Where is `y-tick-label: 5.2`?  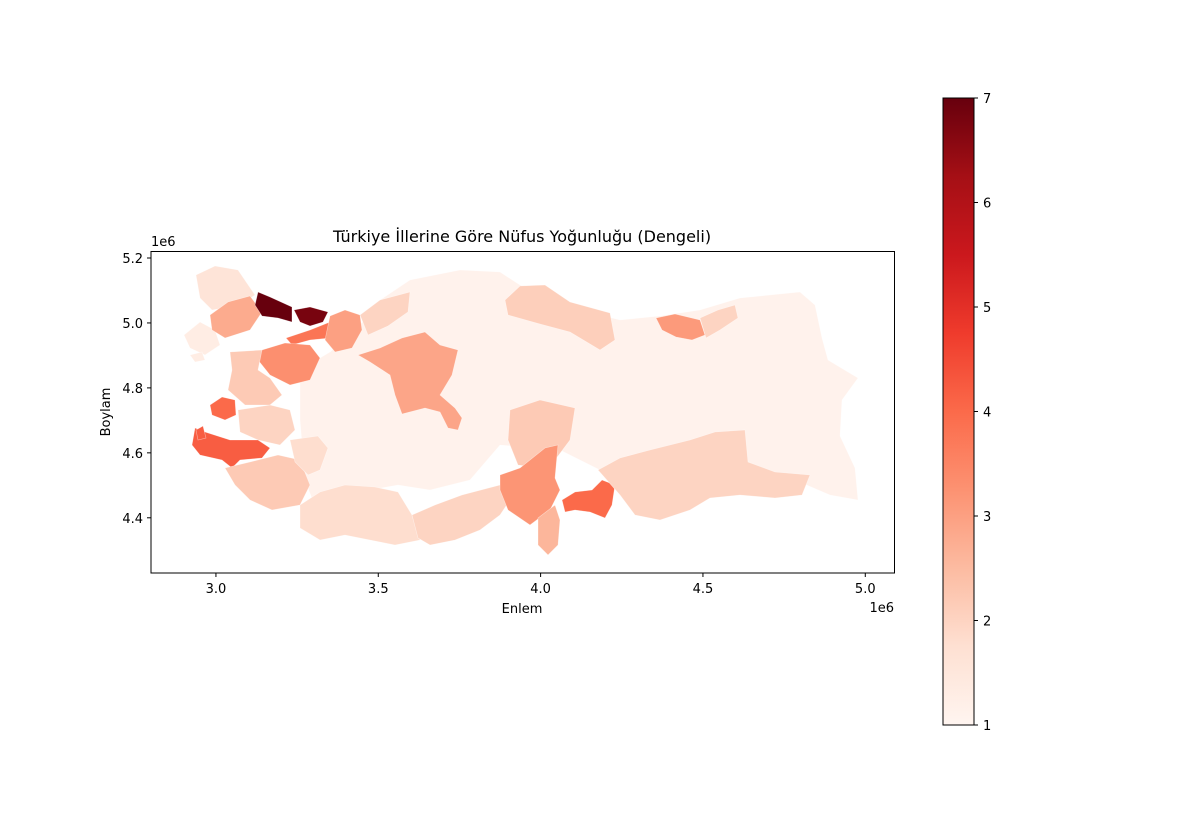 y-tick-label: 5.2 is located at coordinates (132, 259).